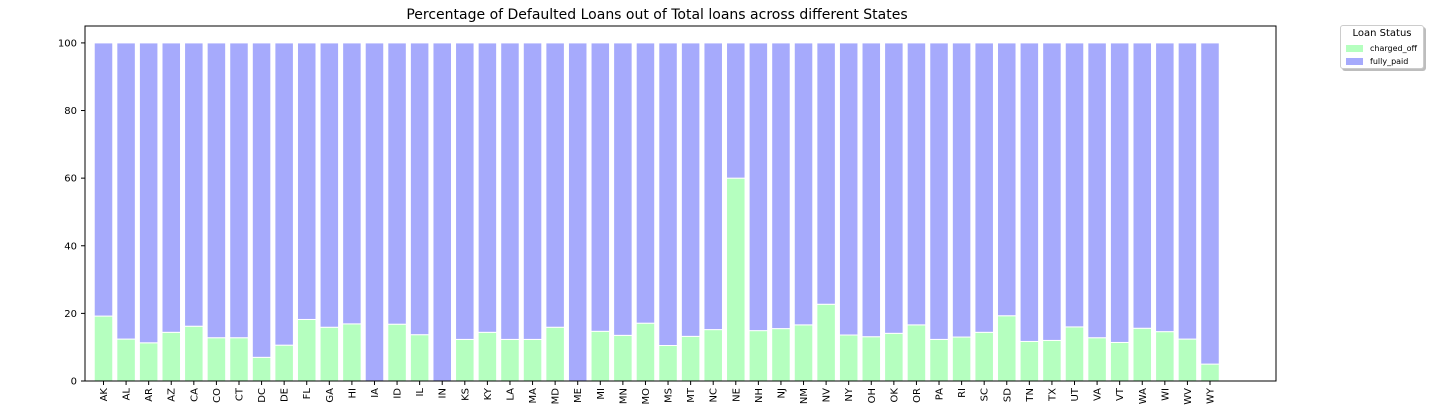 Image resolution: width=1435 pixels, height=415 pixels. Describe the element at coordinates (1394, 48) in the screenshot. I see `legend-label-charged-off: charged_off` at that location.